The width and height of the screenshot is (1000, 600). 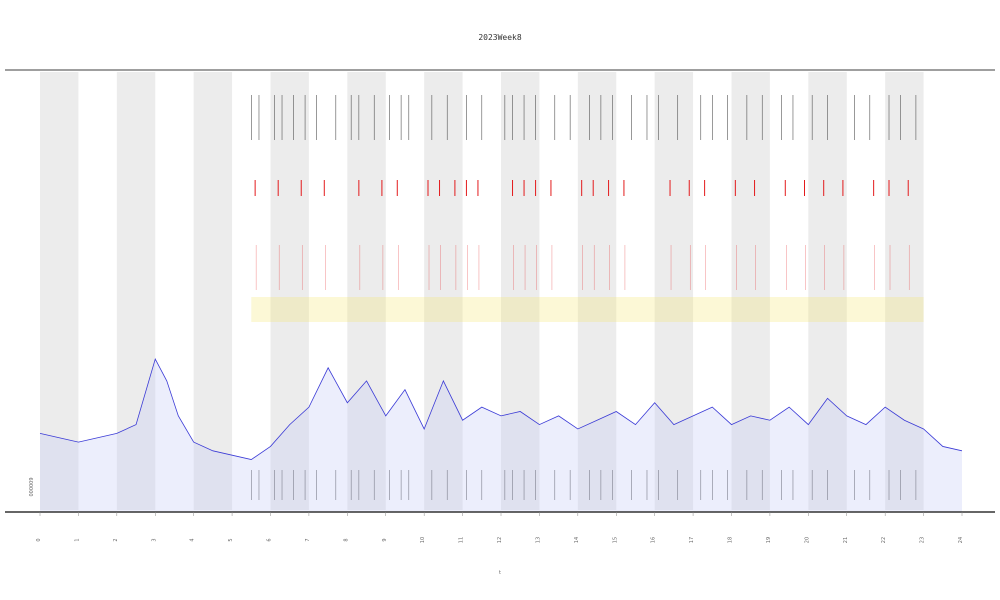 What do you see at coordinates (231, 539) in the screenshot?
I see `x-tick-label-5: 5` at bounding box center [231, 539].